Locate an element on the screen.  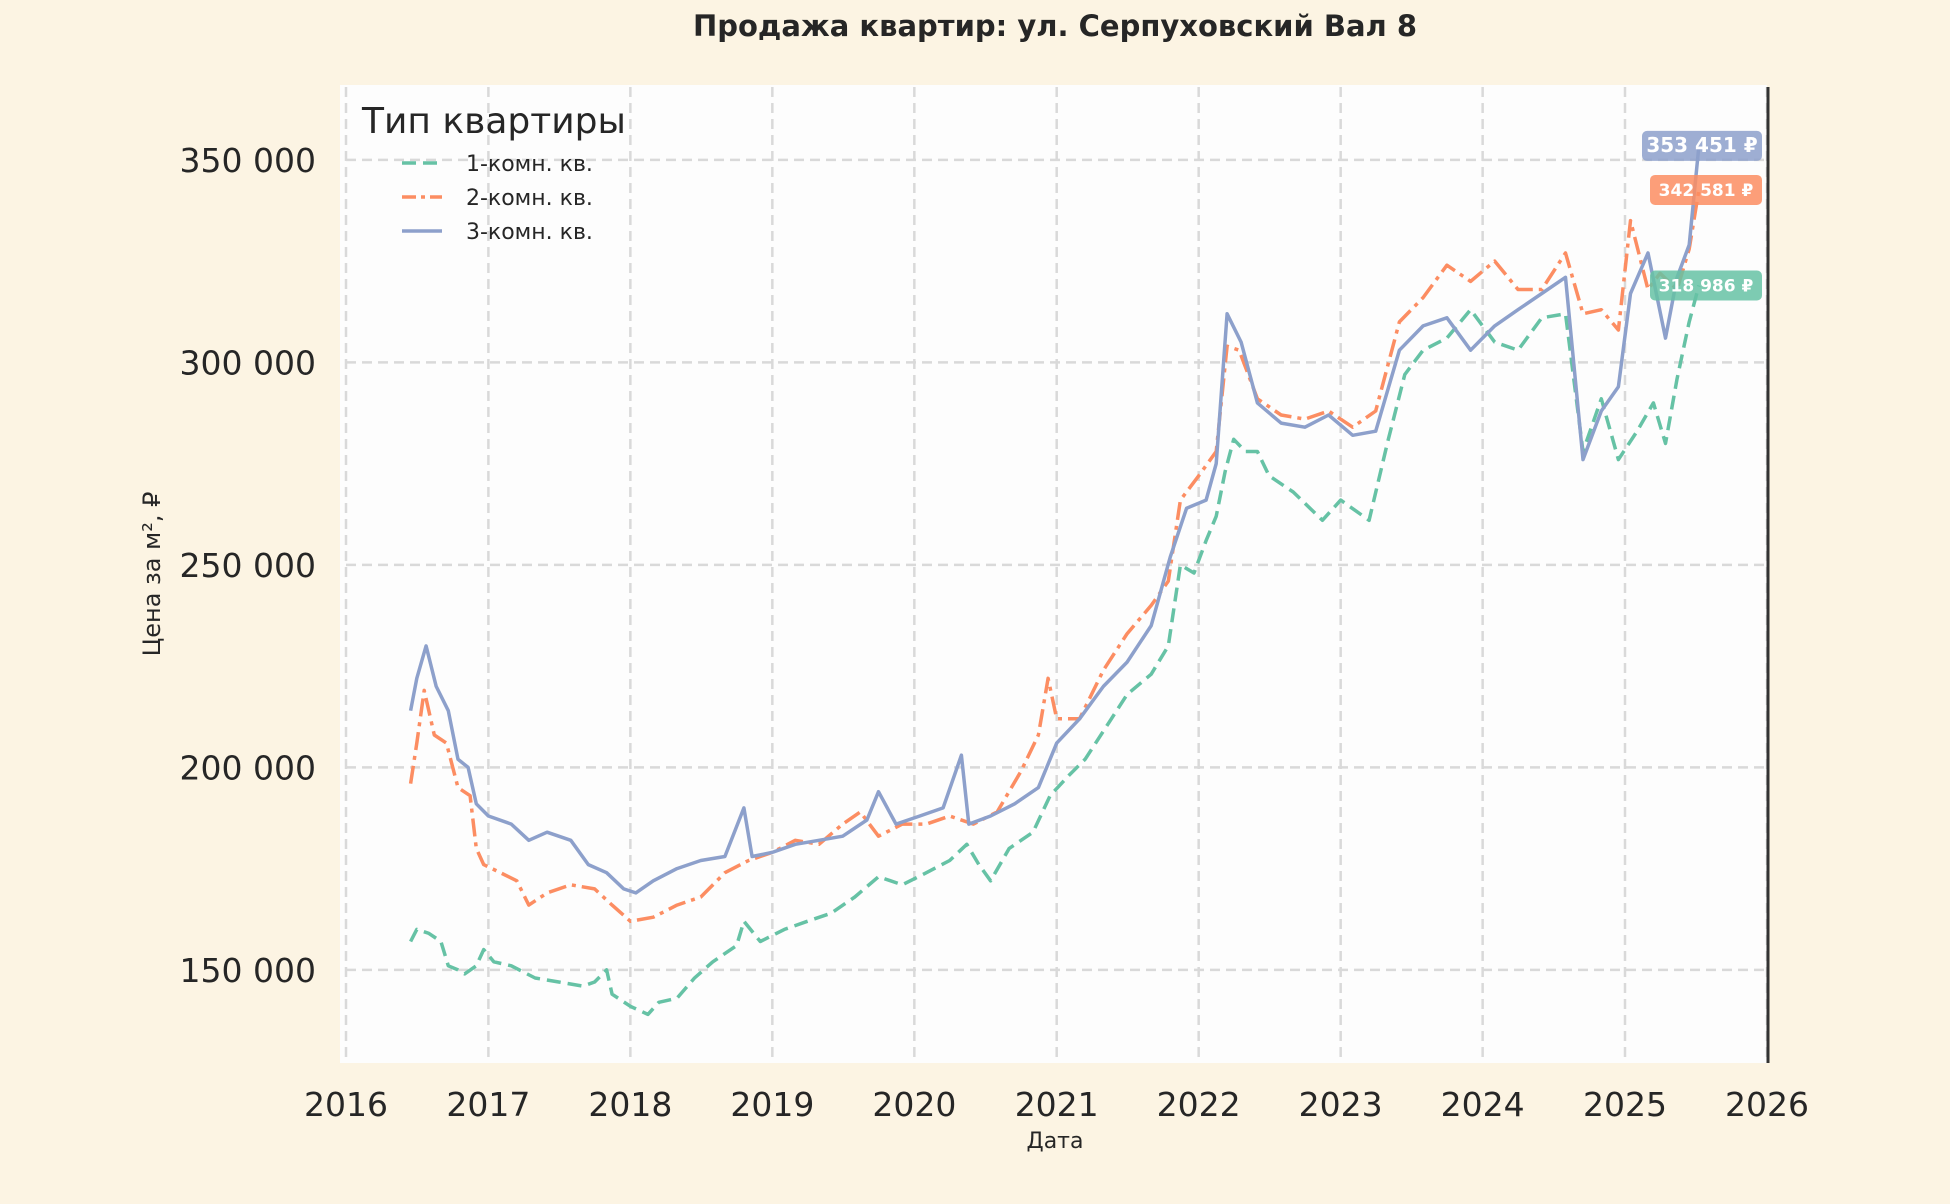
legend-label-1: 1-комн. кв. is located at coordinates (529, 164).